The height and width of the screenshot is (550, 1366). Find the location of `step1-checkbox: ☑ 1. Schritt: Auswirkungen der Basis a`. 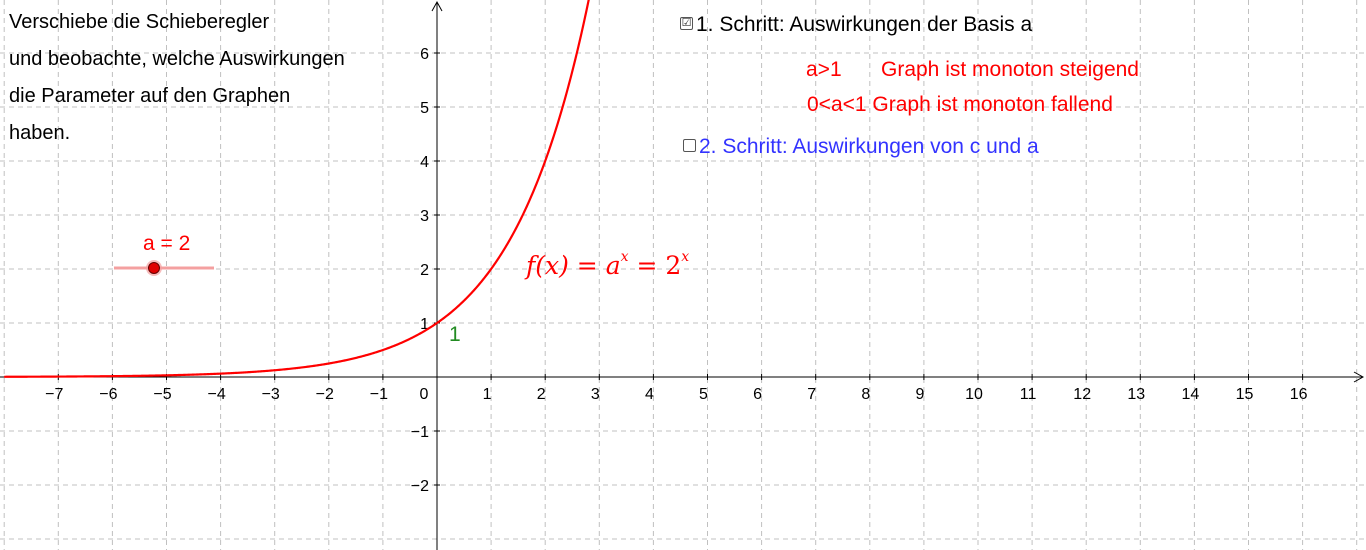

step1-checkbox: ☑ 1. Schritt: Auswirkungen der Basis a is located at coordinates (856, 25).